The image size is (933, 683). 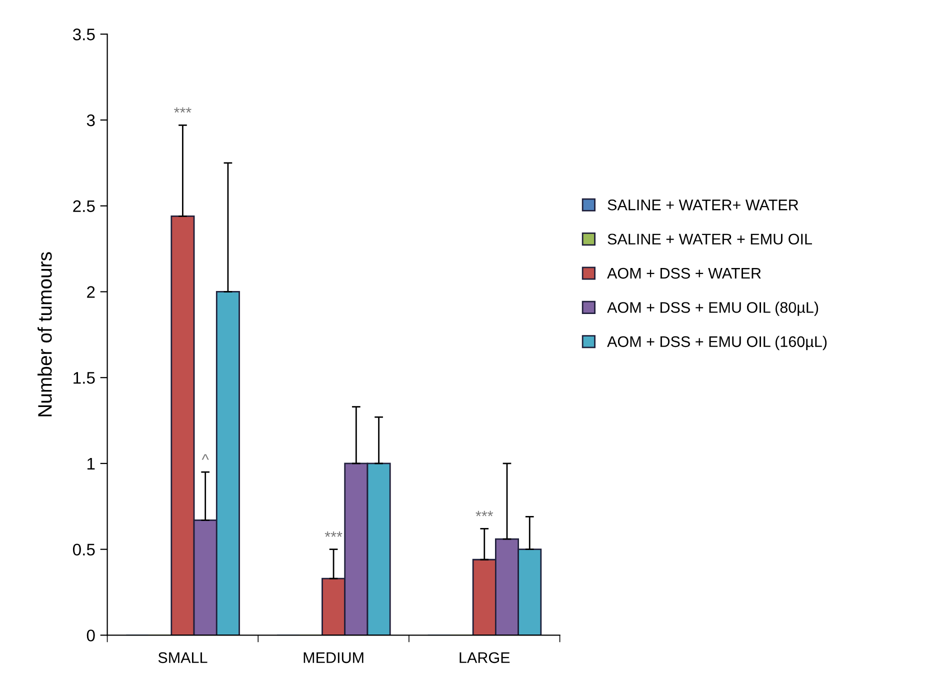 I want to click on legend-label: AOM + DSS + EMU OIL (160µL), so click(x=717, y=343).